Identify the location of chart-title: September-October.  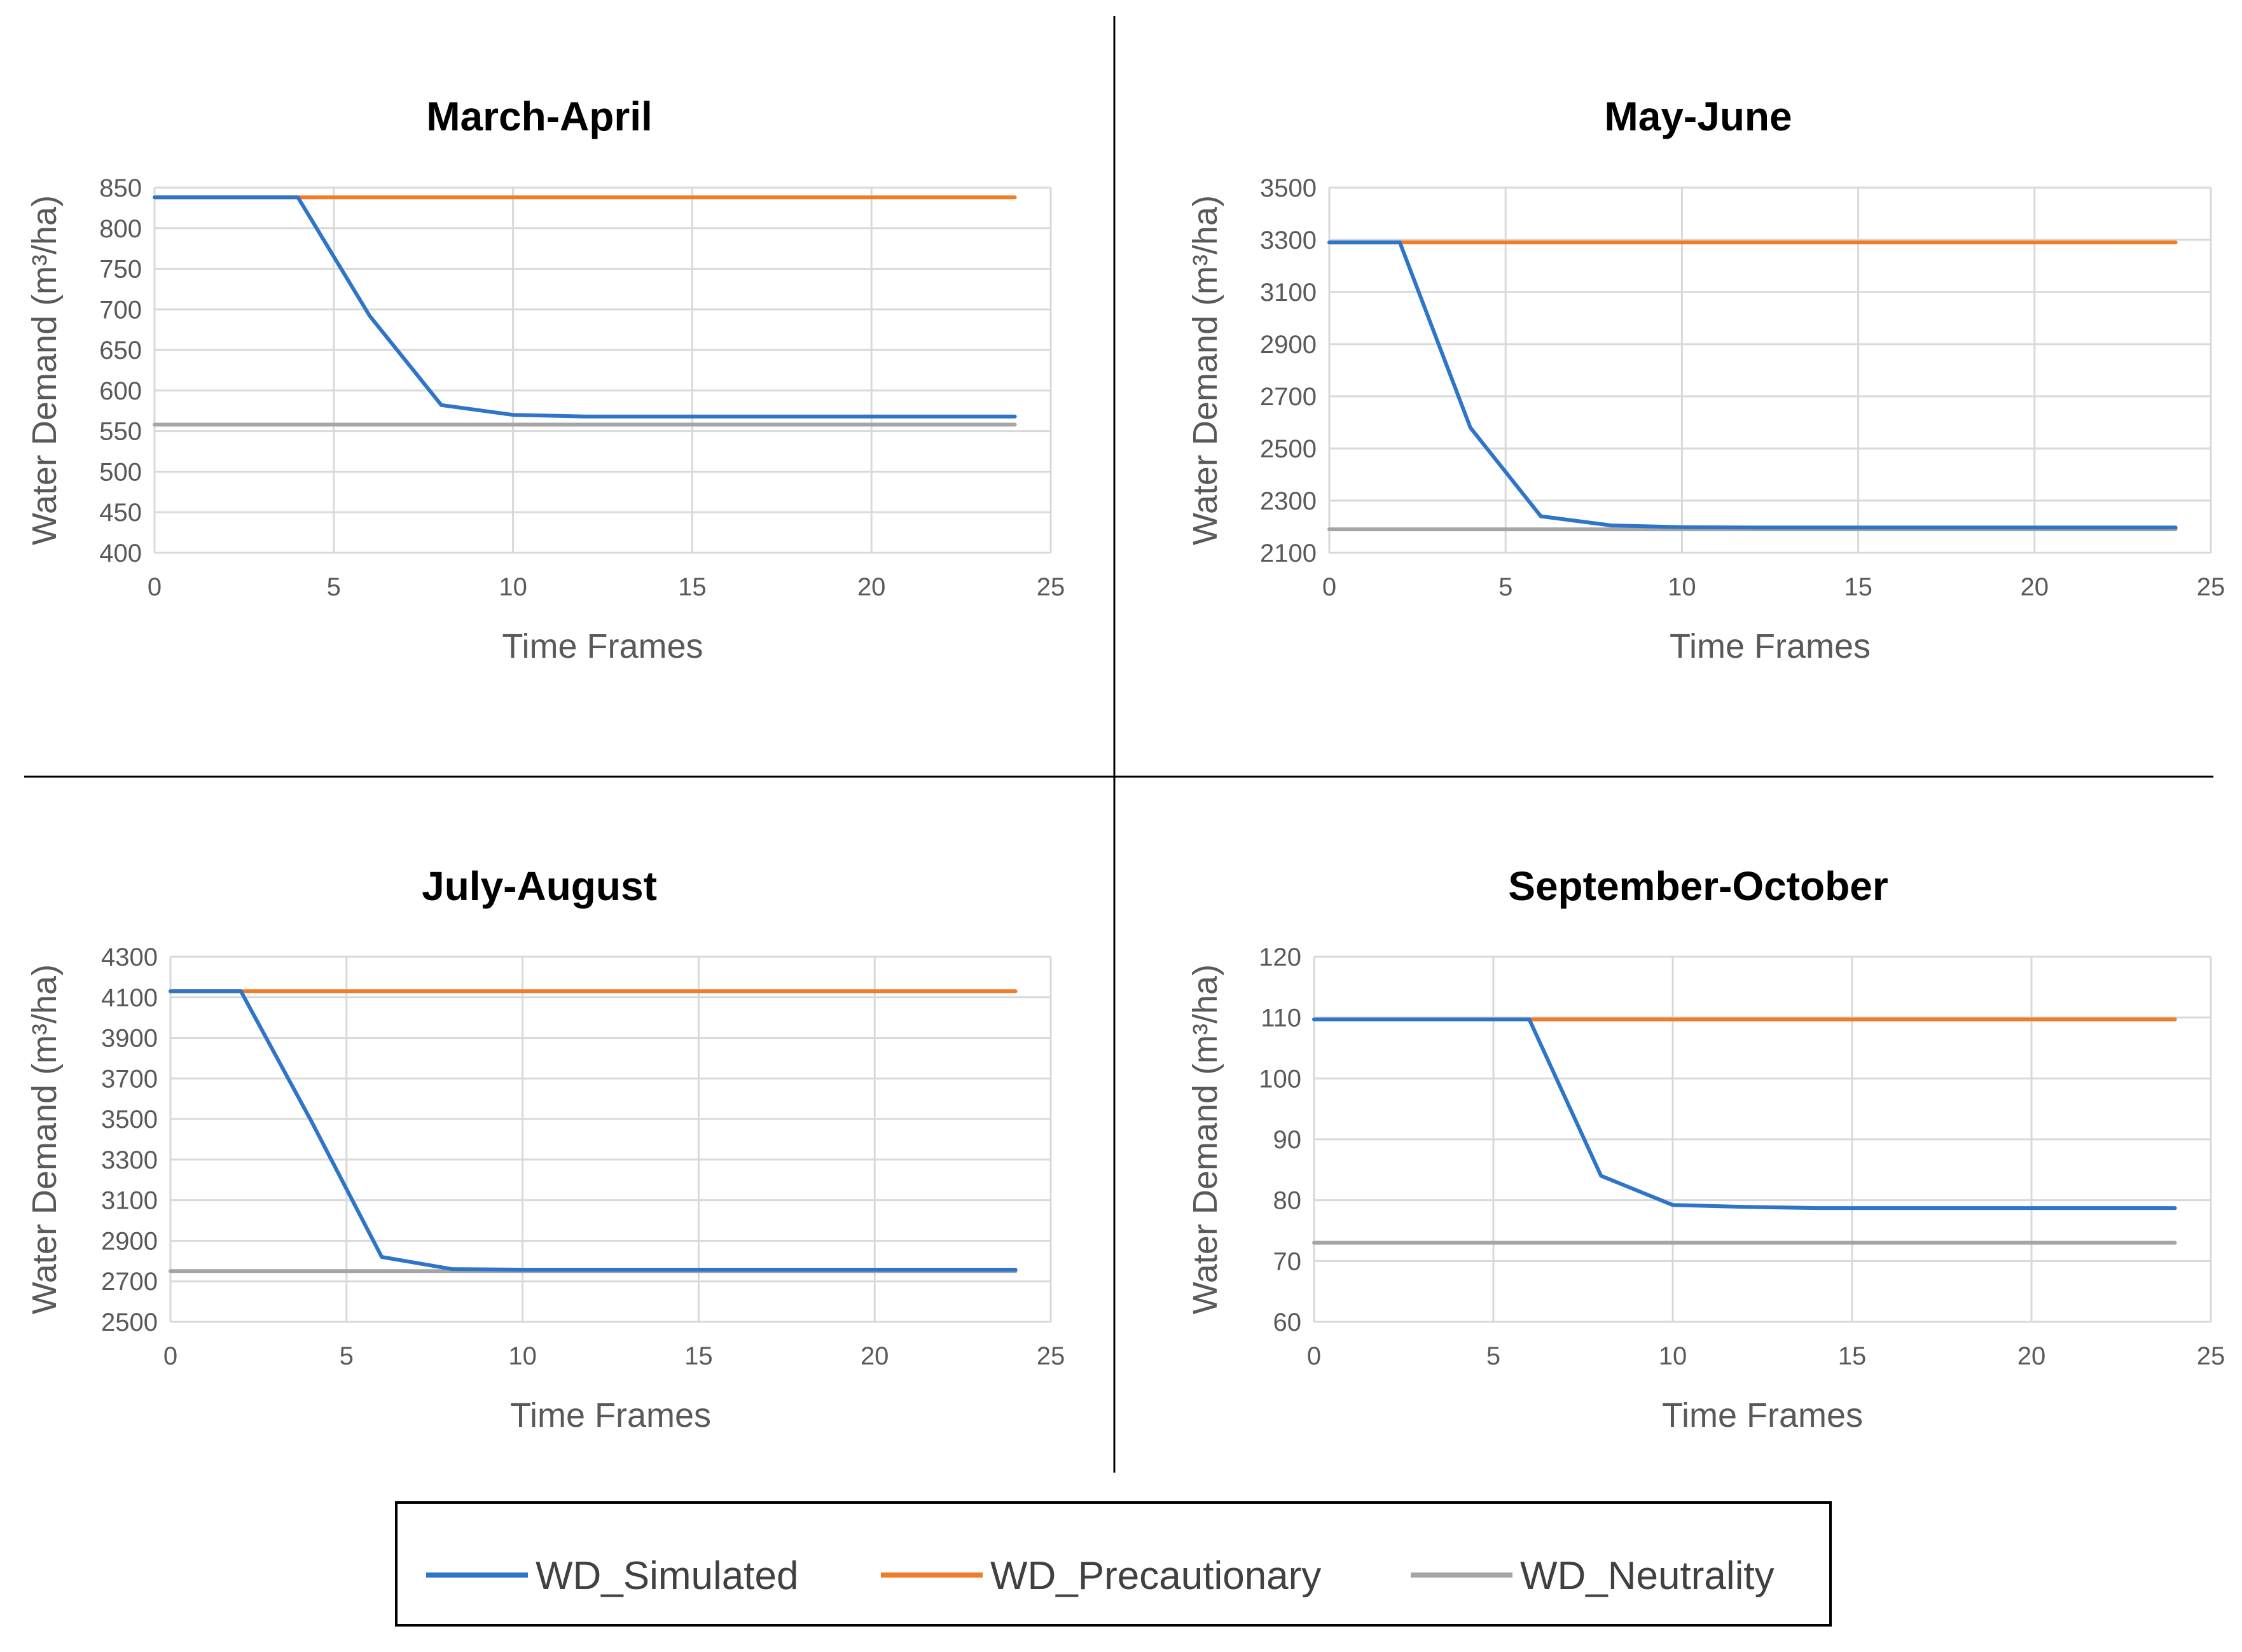
(1698, 886).